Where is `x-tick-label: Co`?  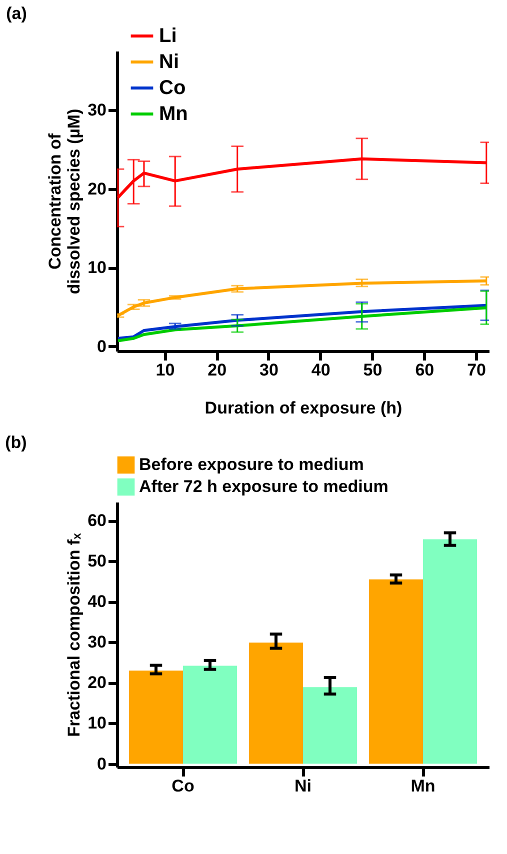
x-tick-label: Co is located at coordinates (183, 786).